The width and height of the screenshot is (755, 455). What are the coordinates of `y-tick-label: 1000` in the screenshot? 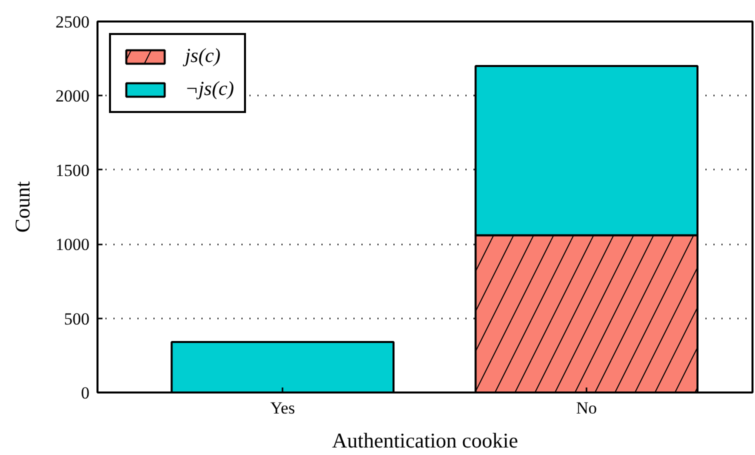 It's located at (73, 244).